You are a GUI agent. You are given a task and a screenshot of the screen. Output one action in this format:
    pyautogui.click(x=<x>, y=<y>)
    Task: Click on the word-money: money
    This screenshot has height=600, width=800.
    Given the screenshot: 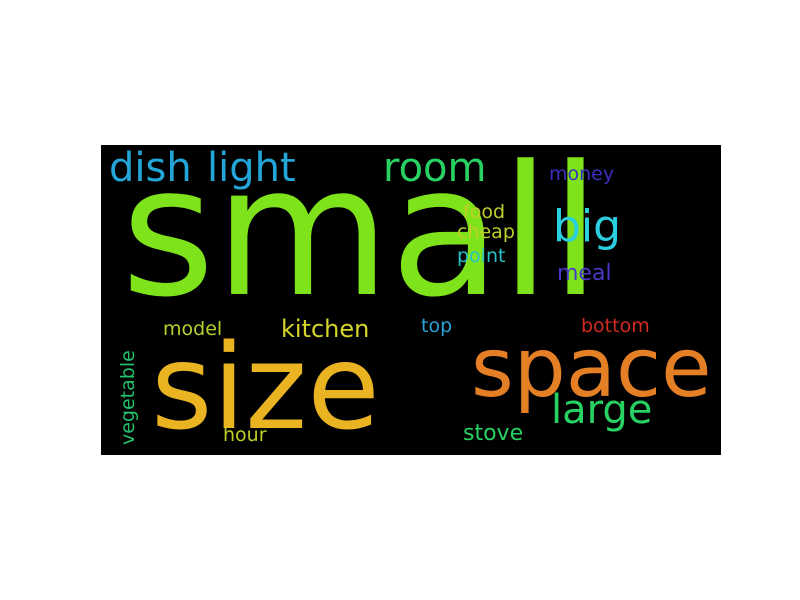 What is the action you would take?
    pyautogui.click(x=582, y=174)
    